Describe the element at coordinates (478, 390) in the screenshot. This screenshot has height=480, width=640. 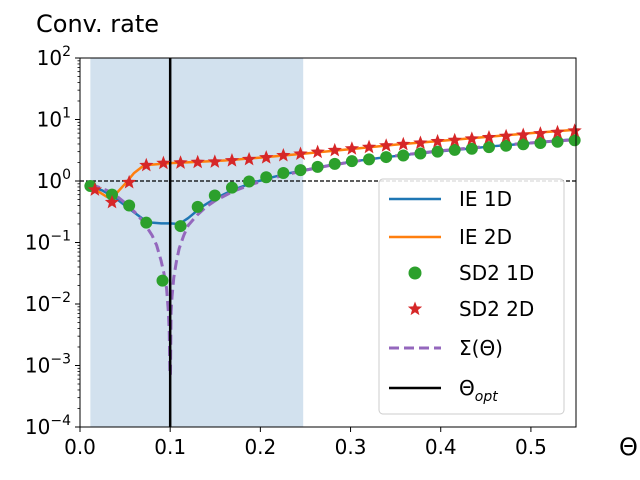
I see `legend-label-sigma: Θopt` at that location.